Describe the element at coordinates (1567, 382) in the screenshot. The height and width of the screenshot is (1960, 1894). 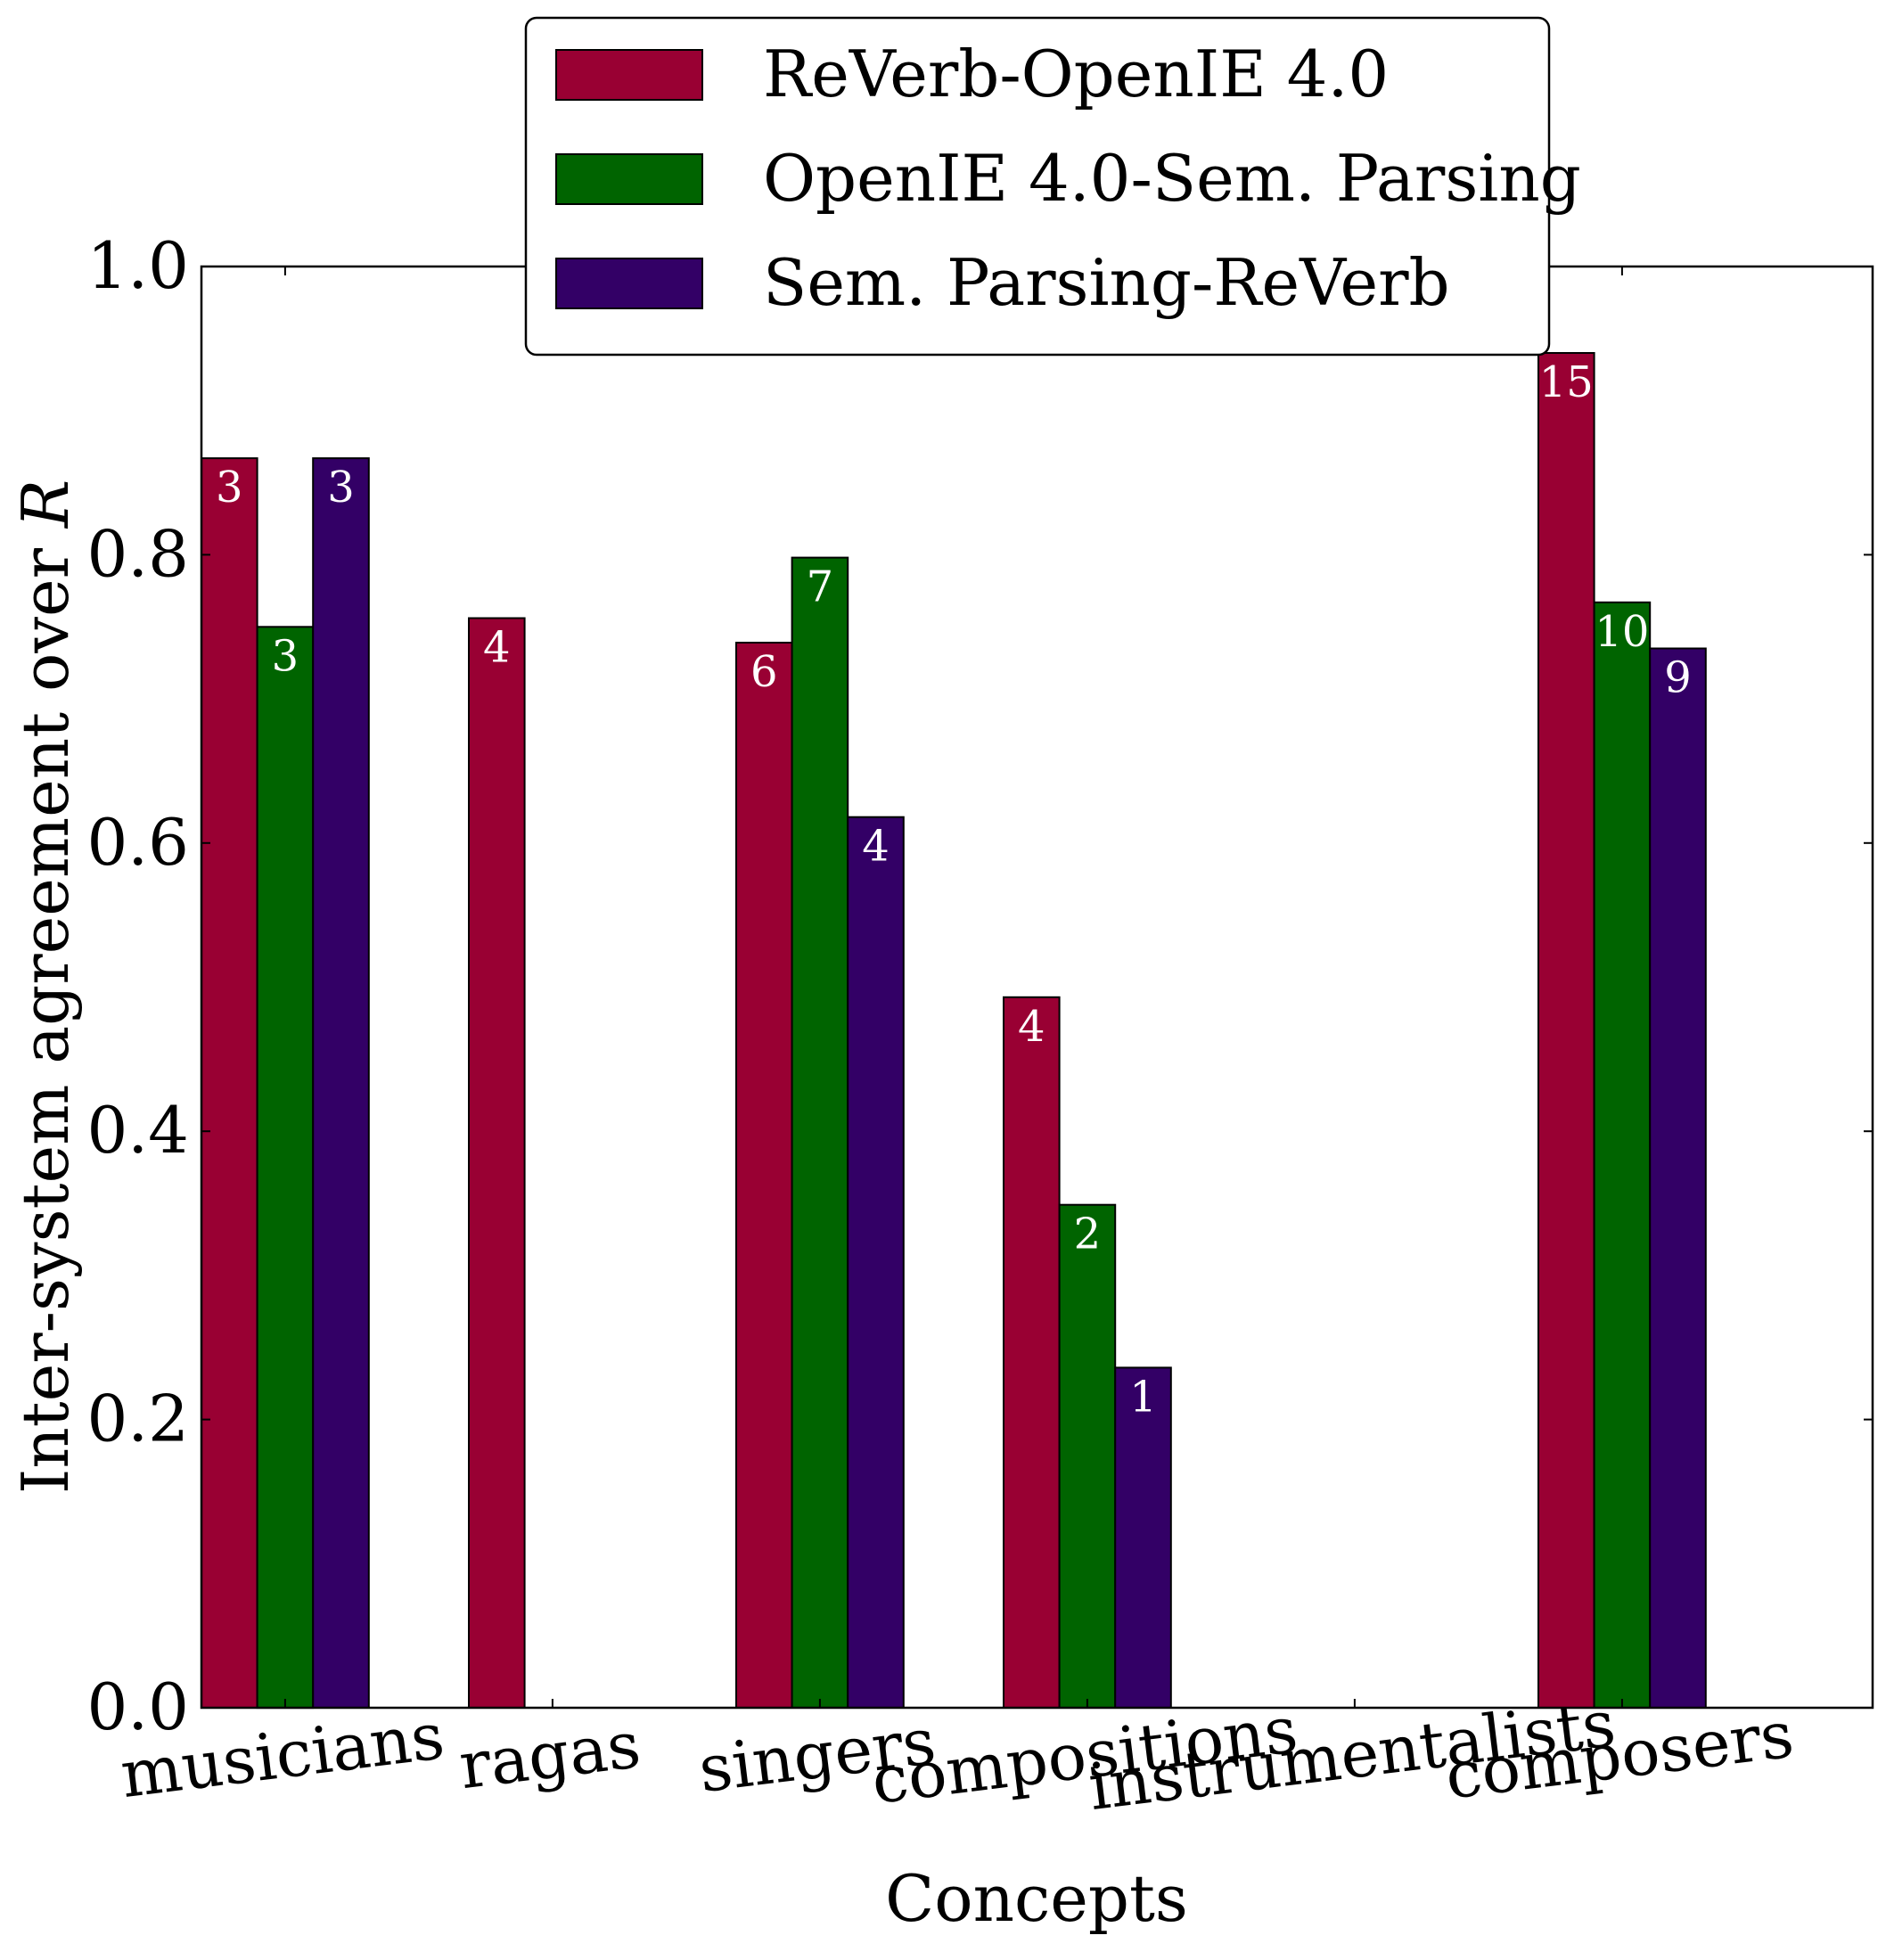
I see `bar-value-label: 15` at that location.